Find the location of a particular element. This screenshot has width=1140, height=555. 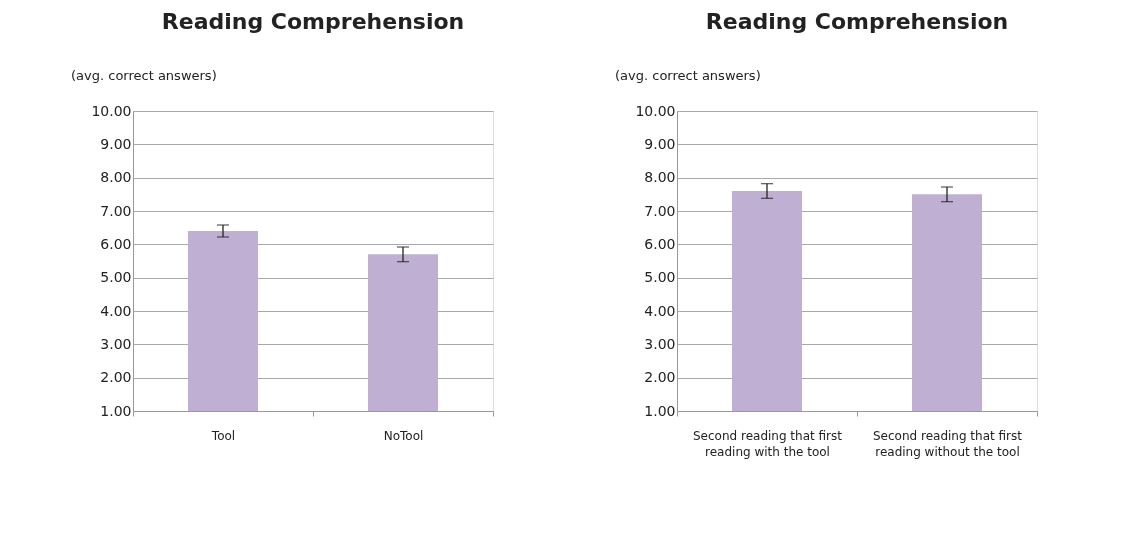

x-tick-label: Tool is located at coordinates (223, 435).